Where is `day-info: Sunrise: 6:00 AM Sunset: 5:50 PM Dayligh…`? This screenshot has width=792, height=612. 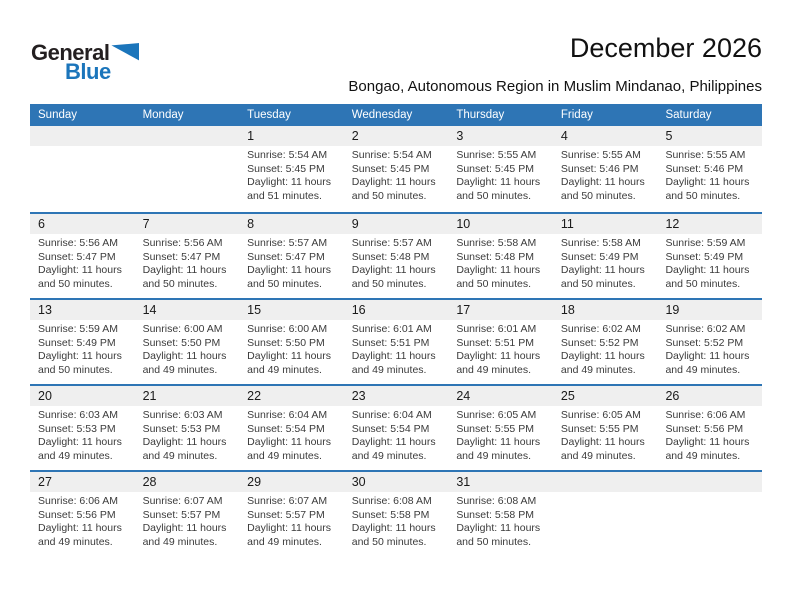
day-info: Sunrise: 6:00 AM Sunset: 5:50 PM Dayligh… is located at coordinates (187, 348).